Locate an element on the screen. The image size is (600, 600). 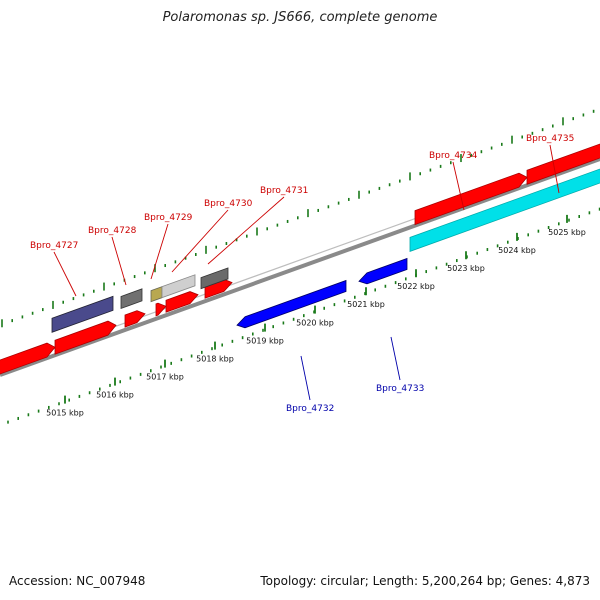
map-title: Polaromonas sp. JS666, complete genome is located at coordinates (300, 17).